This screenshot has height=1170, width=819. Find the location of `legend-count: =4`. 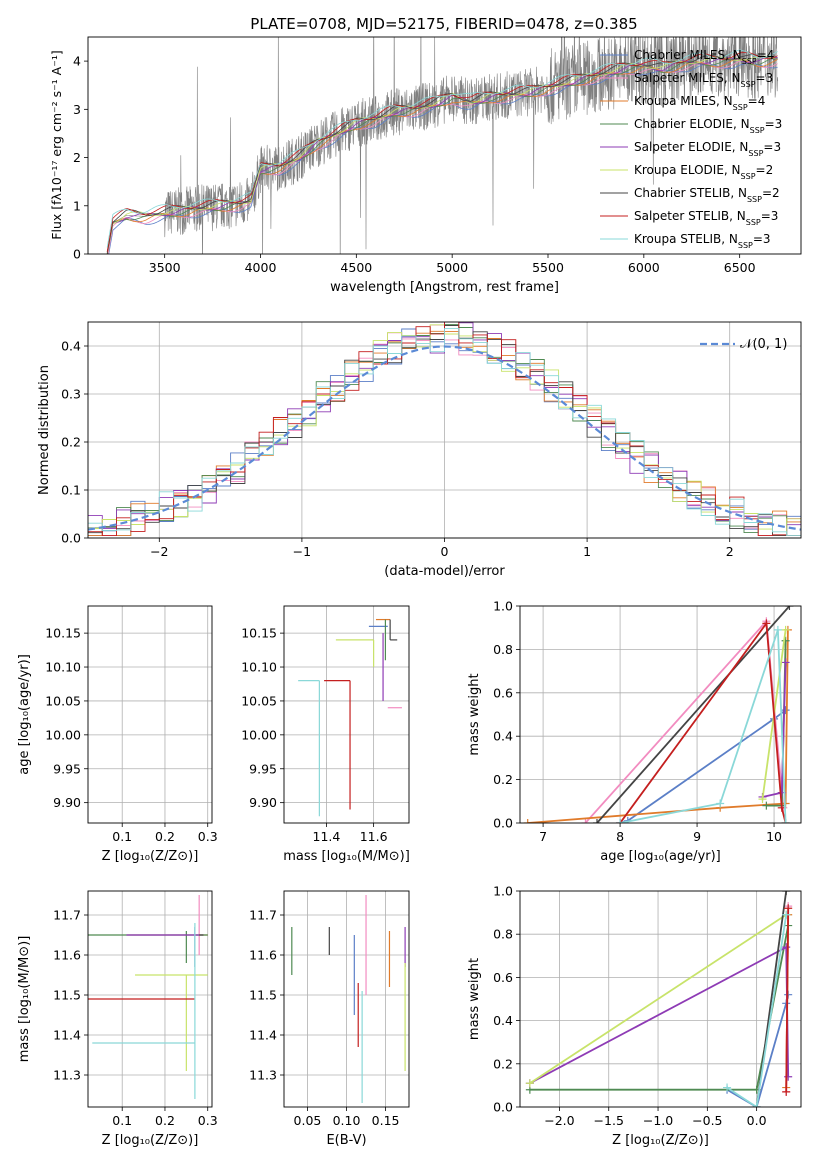

legend-count: =4 is located at coordinates (757, 101).